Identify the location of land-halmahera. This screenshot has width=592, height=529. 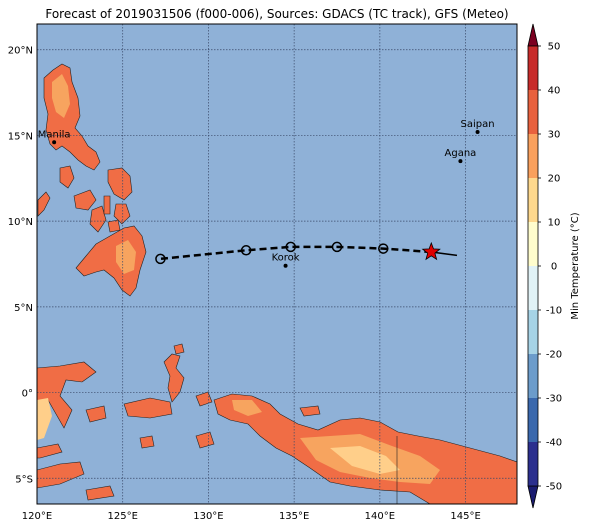
(174, 378).